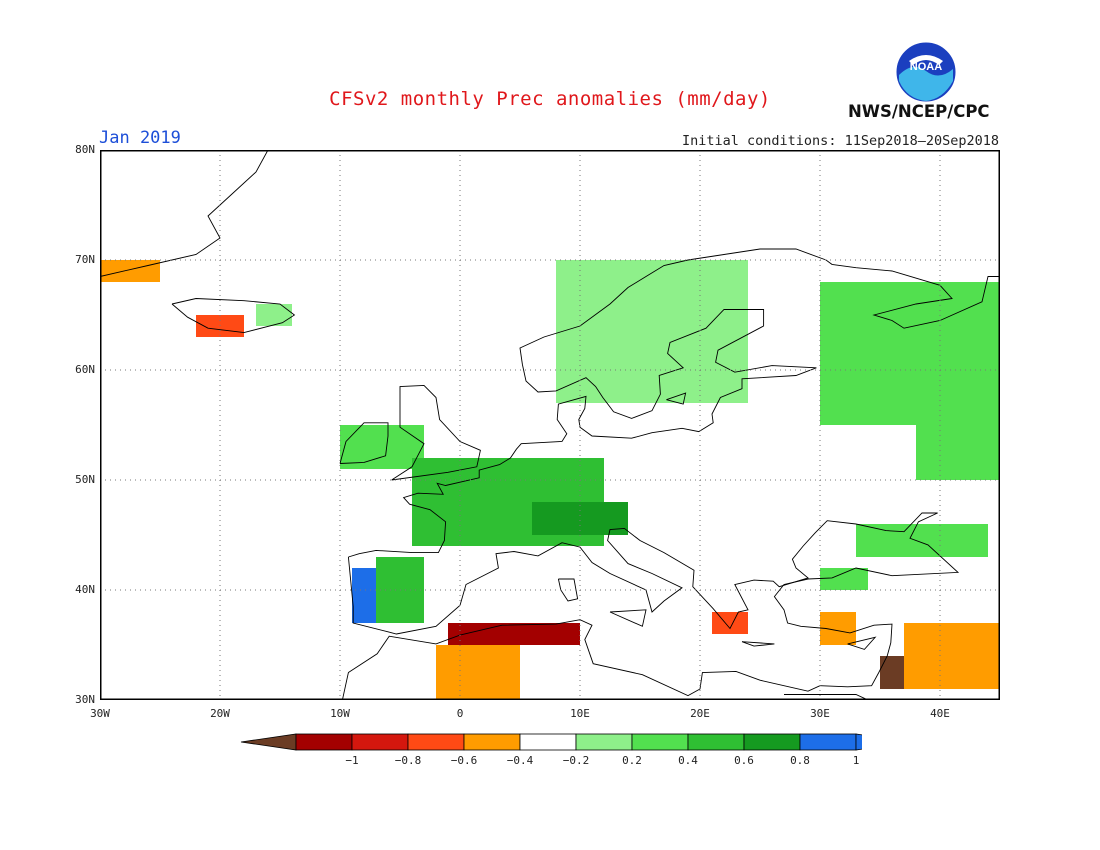  What do you see at coordinates (576, 760) in the screenshot?
I see `colorbar-label: −0.2` at bounding box center [576, 760].